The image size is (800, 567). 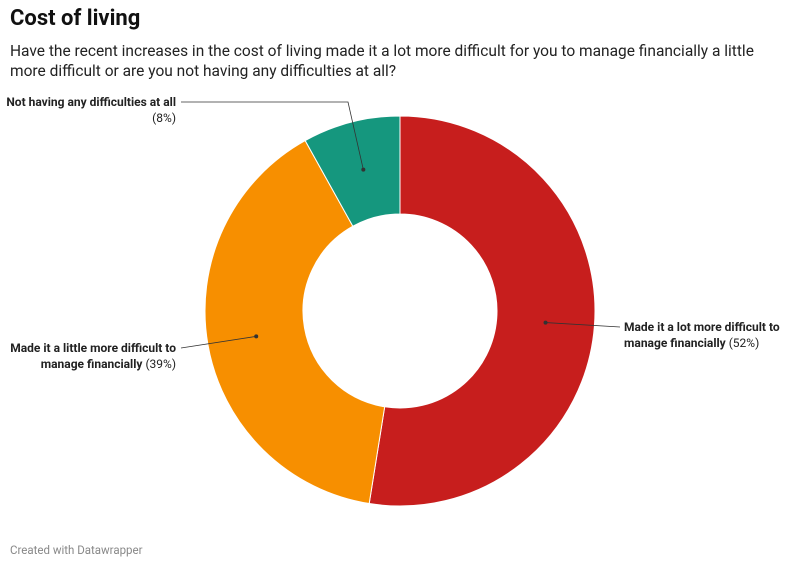 What do you see at coordinates (91, 102) in the screenshot?
I see `label-category: Not having any difficulties at all` at bounding box center [91, 102].